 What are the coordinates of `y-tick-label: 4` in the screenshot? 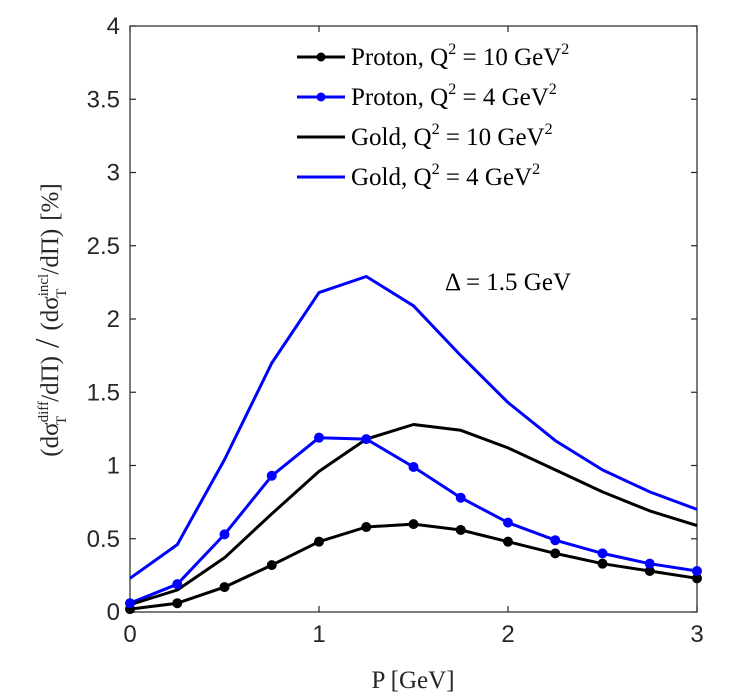 It's located at (113, 26).